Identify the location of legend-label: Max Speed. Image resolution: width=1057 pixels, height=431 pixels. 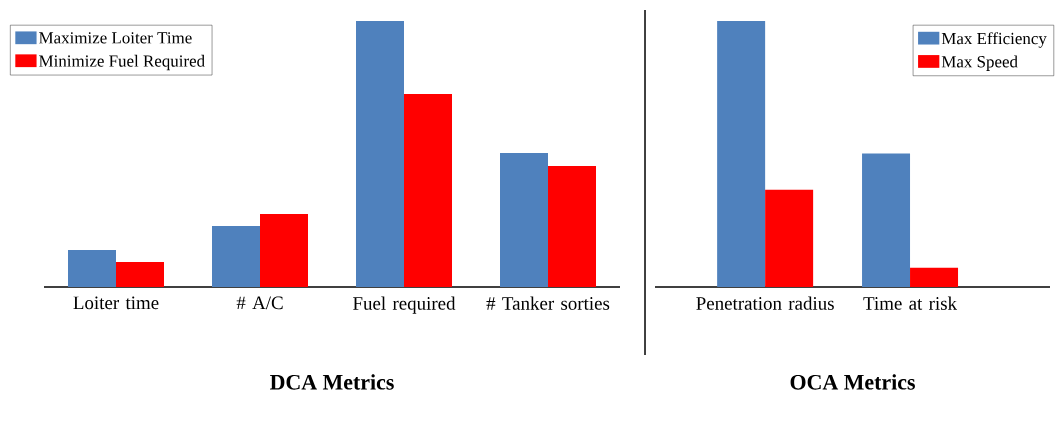
(979, 63).